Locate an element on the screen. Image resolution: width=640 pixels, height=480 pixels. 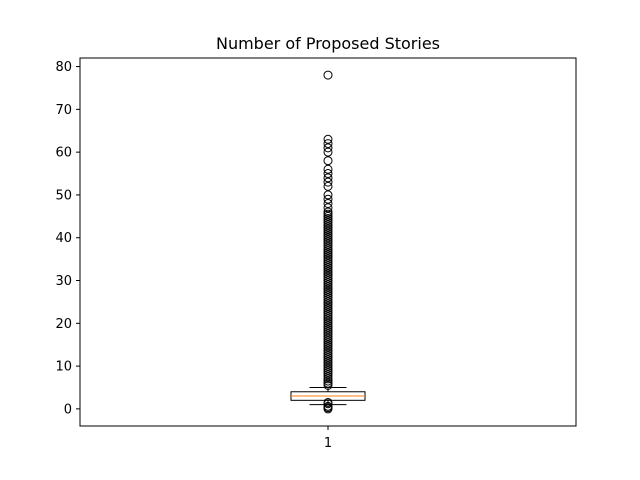
plot-area is located at coordinates (328, 242).